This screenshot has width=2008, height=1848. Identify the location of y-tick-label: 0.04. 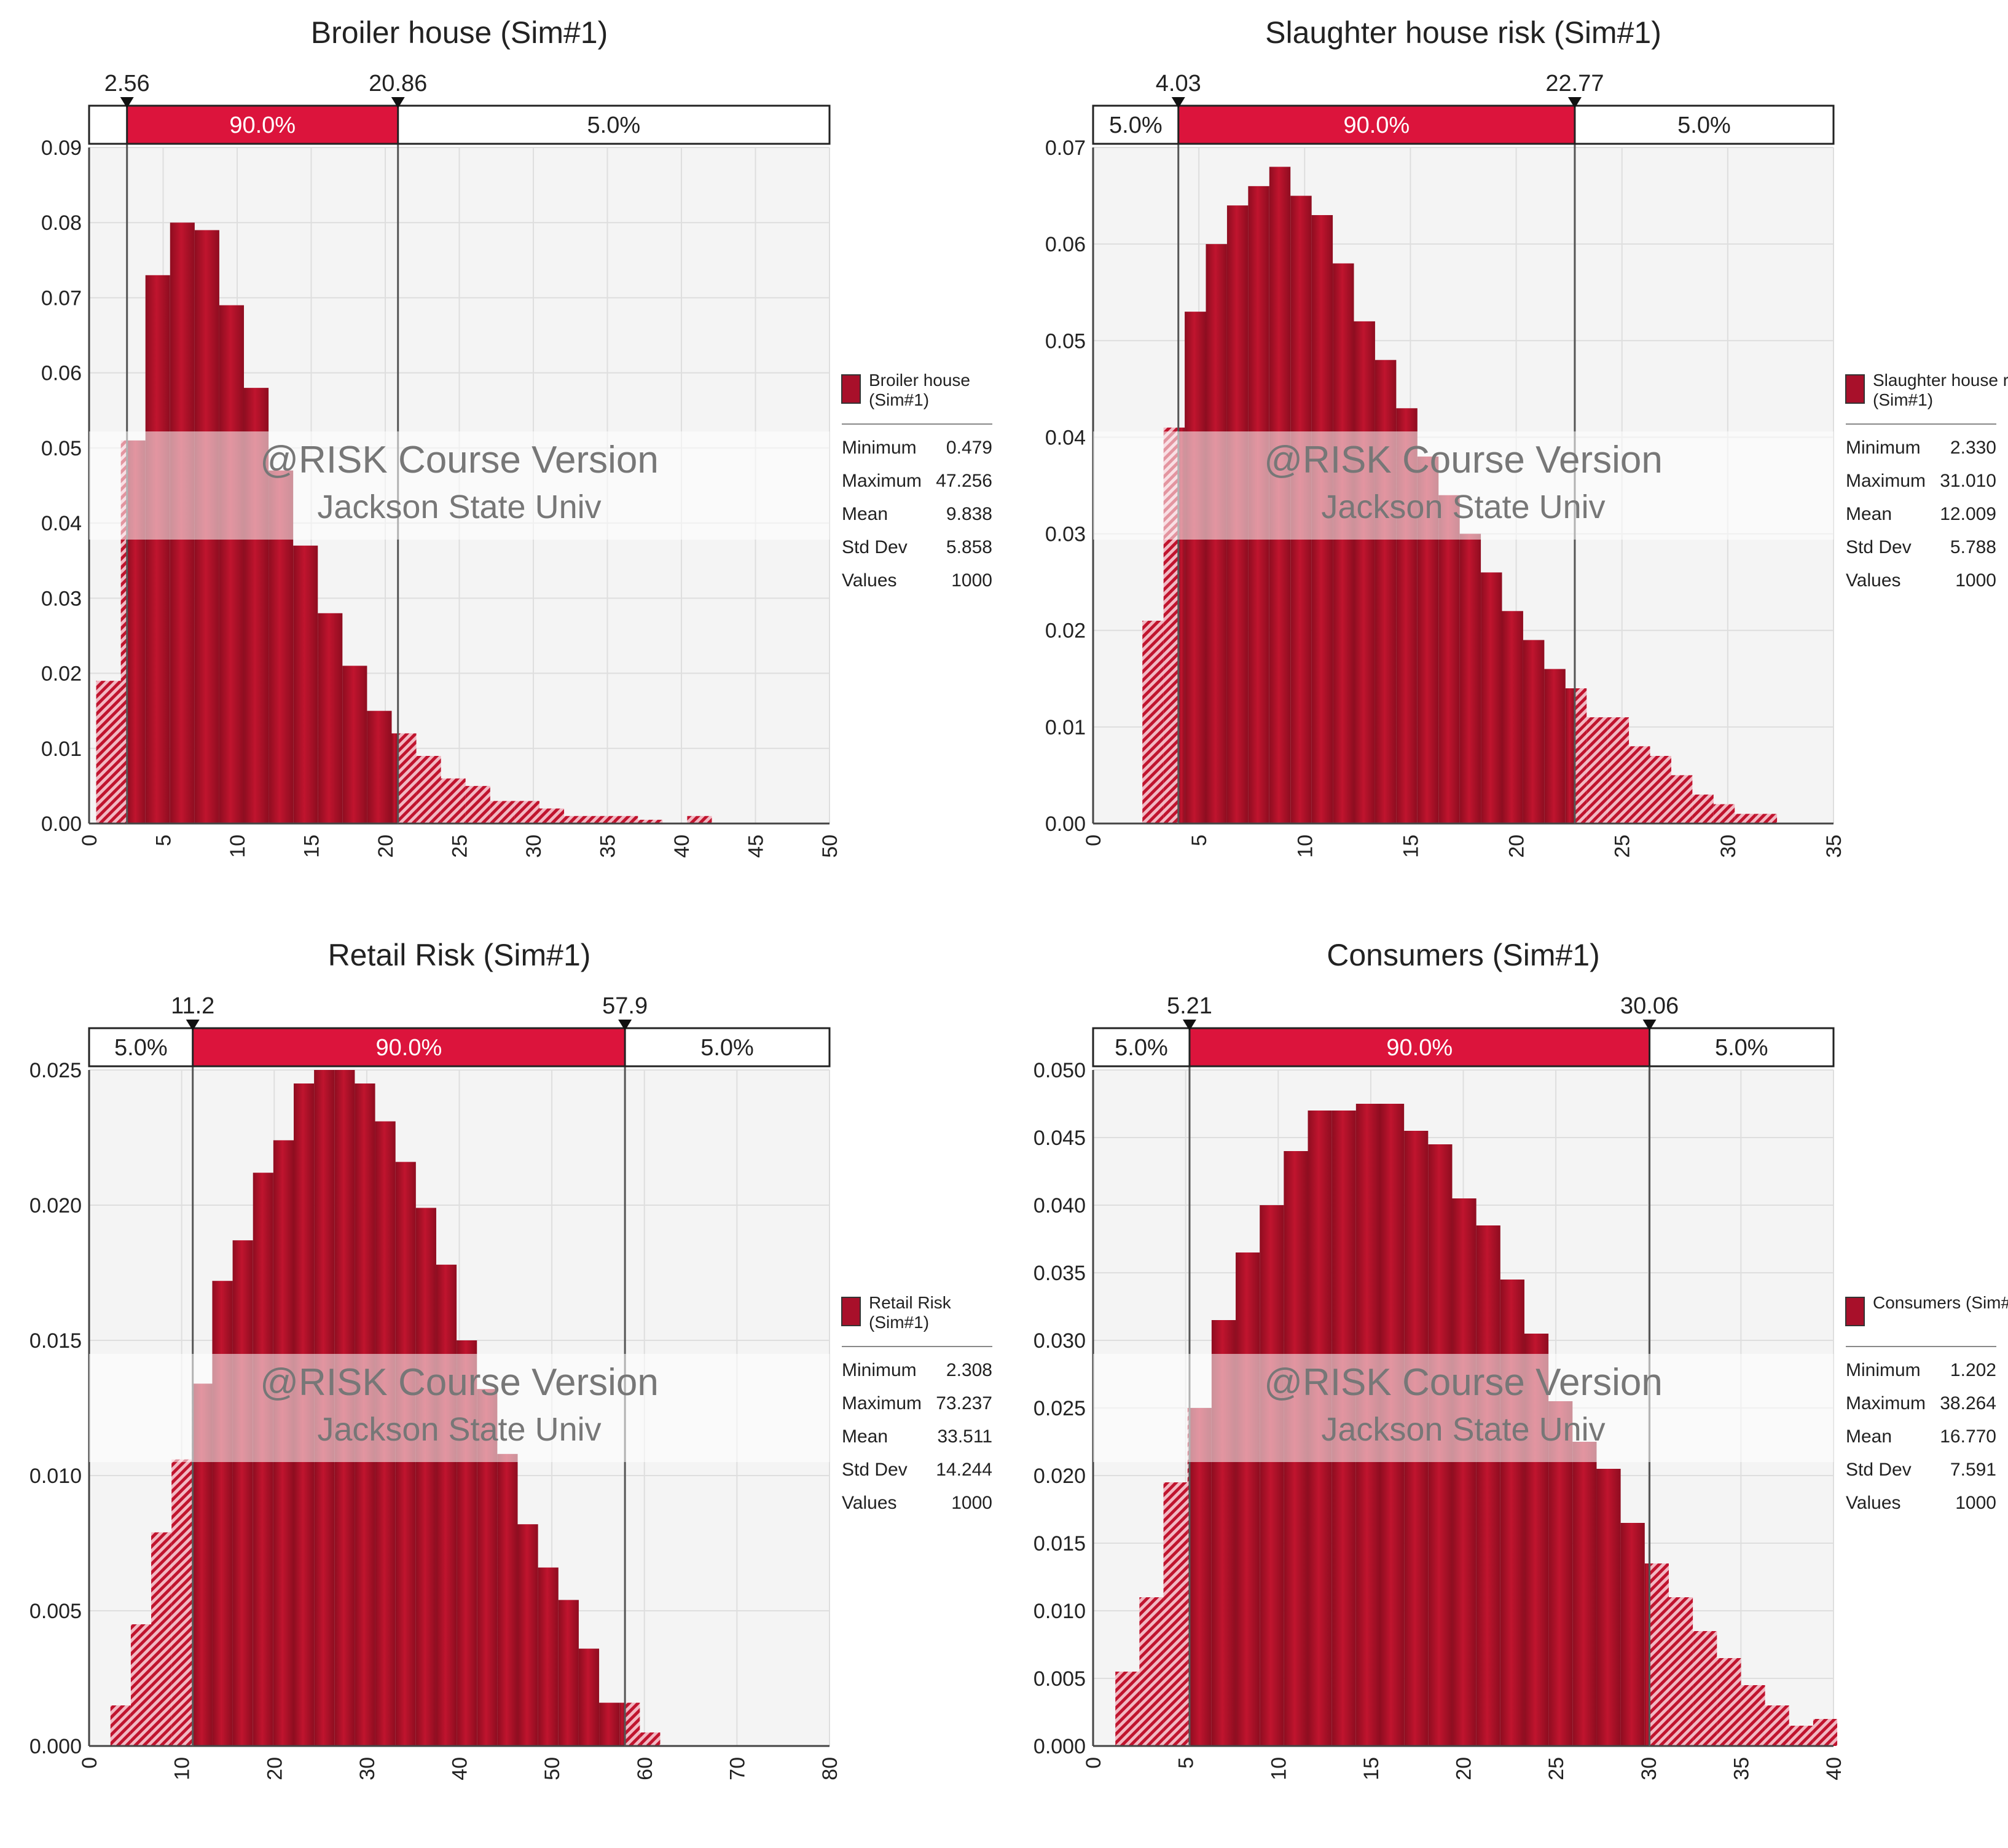
(62, 523).